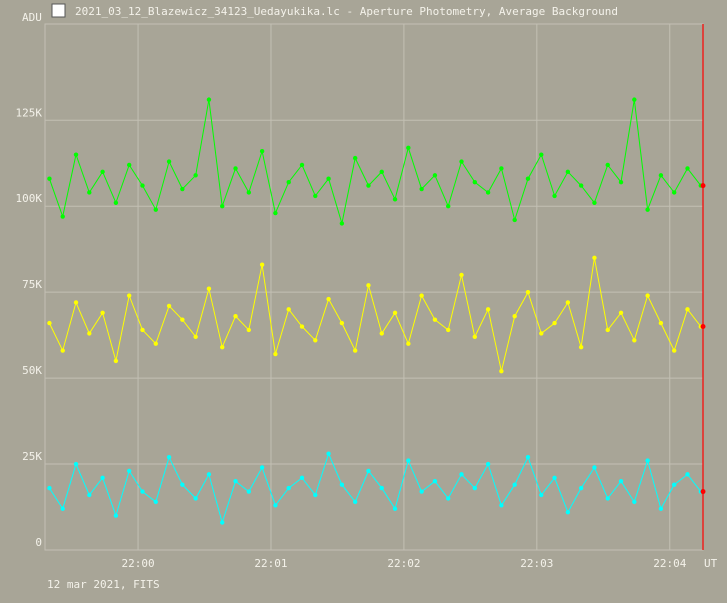  What do you see at coordinates (403, 563) in the screenshot?
I see `x-tick-label: 22:02` at bounding box center [403, 563].